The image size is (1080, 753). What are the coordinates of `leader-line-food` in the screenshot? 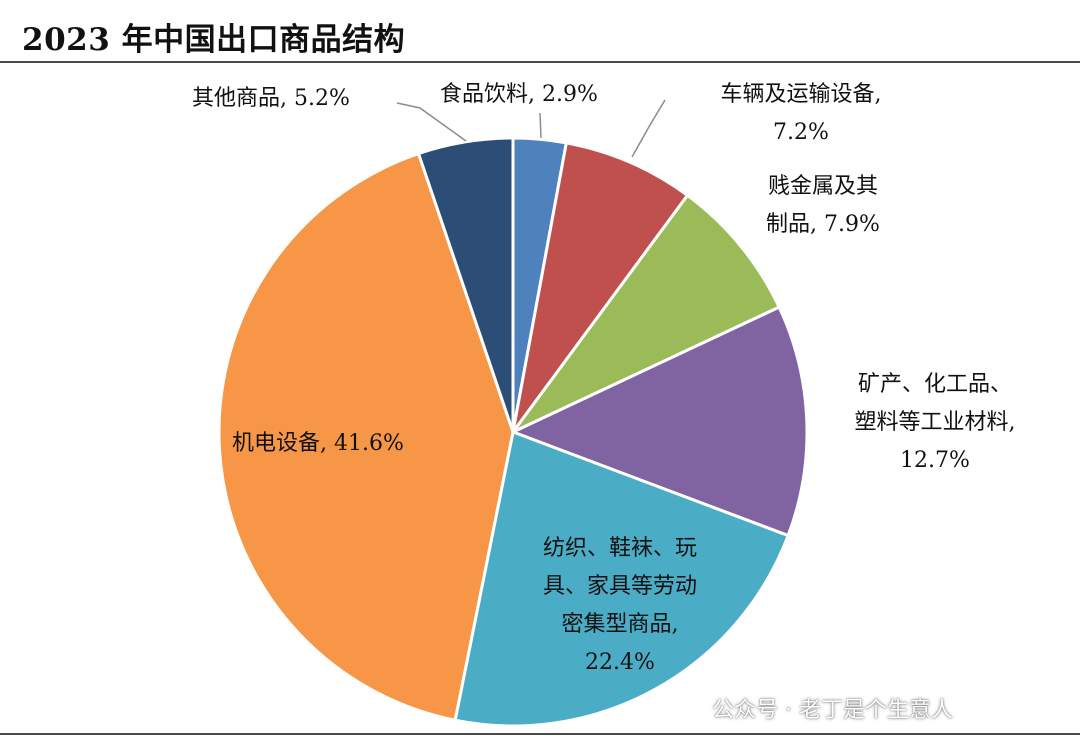 It's located at (540, 125).